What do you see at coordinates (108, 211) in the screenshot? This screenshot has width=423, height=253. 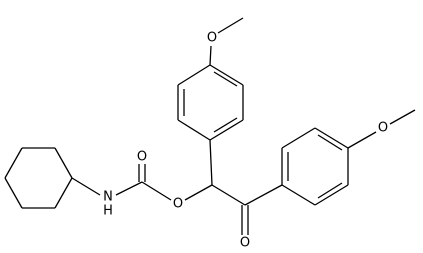 I see `atom-label: H` at bounding box center [108, 211].